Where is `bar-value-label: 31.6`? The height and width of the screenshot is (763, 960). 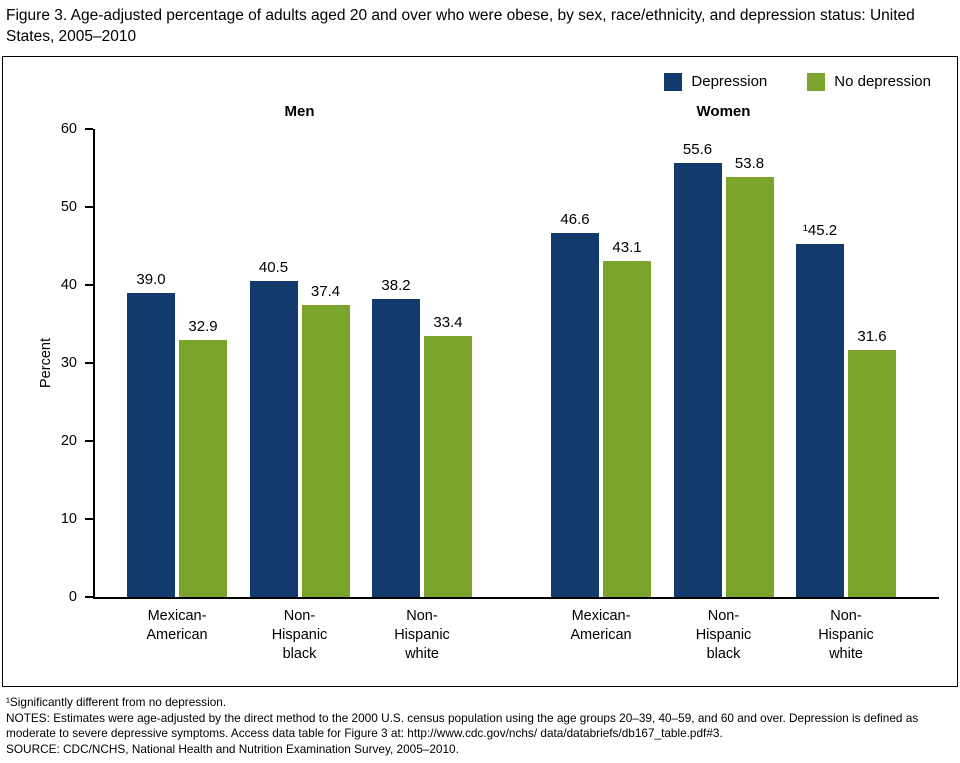 bar-value-label: 31.6 is located at coordinates (872, 337).